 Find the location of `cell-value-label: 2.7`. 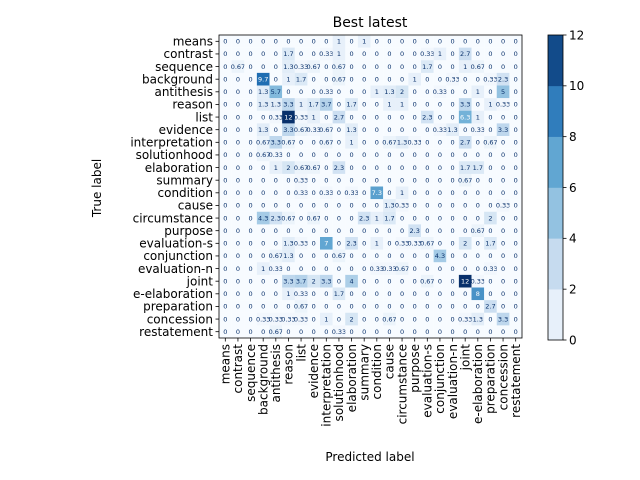

cell-value-label: 2.7 is located at coordinates (490, 307).